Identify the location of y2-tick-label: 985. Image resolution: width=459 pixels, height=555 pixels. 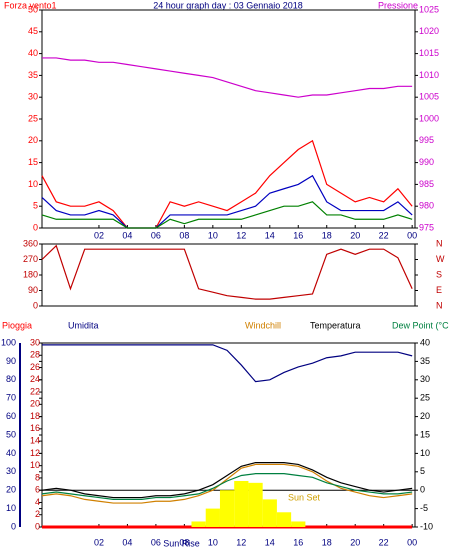
(426, 184).